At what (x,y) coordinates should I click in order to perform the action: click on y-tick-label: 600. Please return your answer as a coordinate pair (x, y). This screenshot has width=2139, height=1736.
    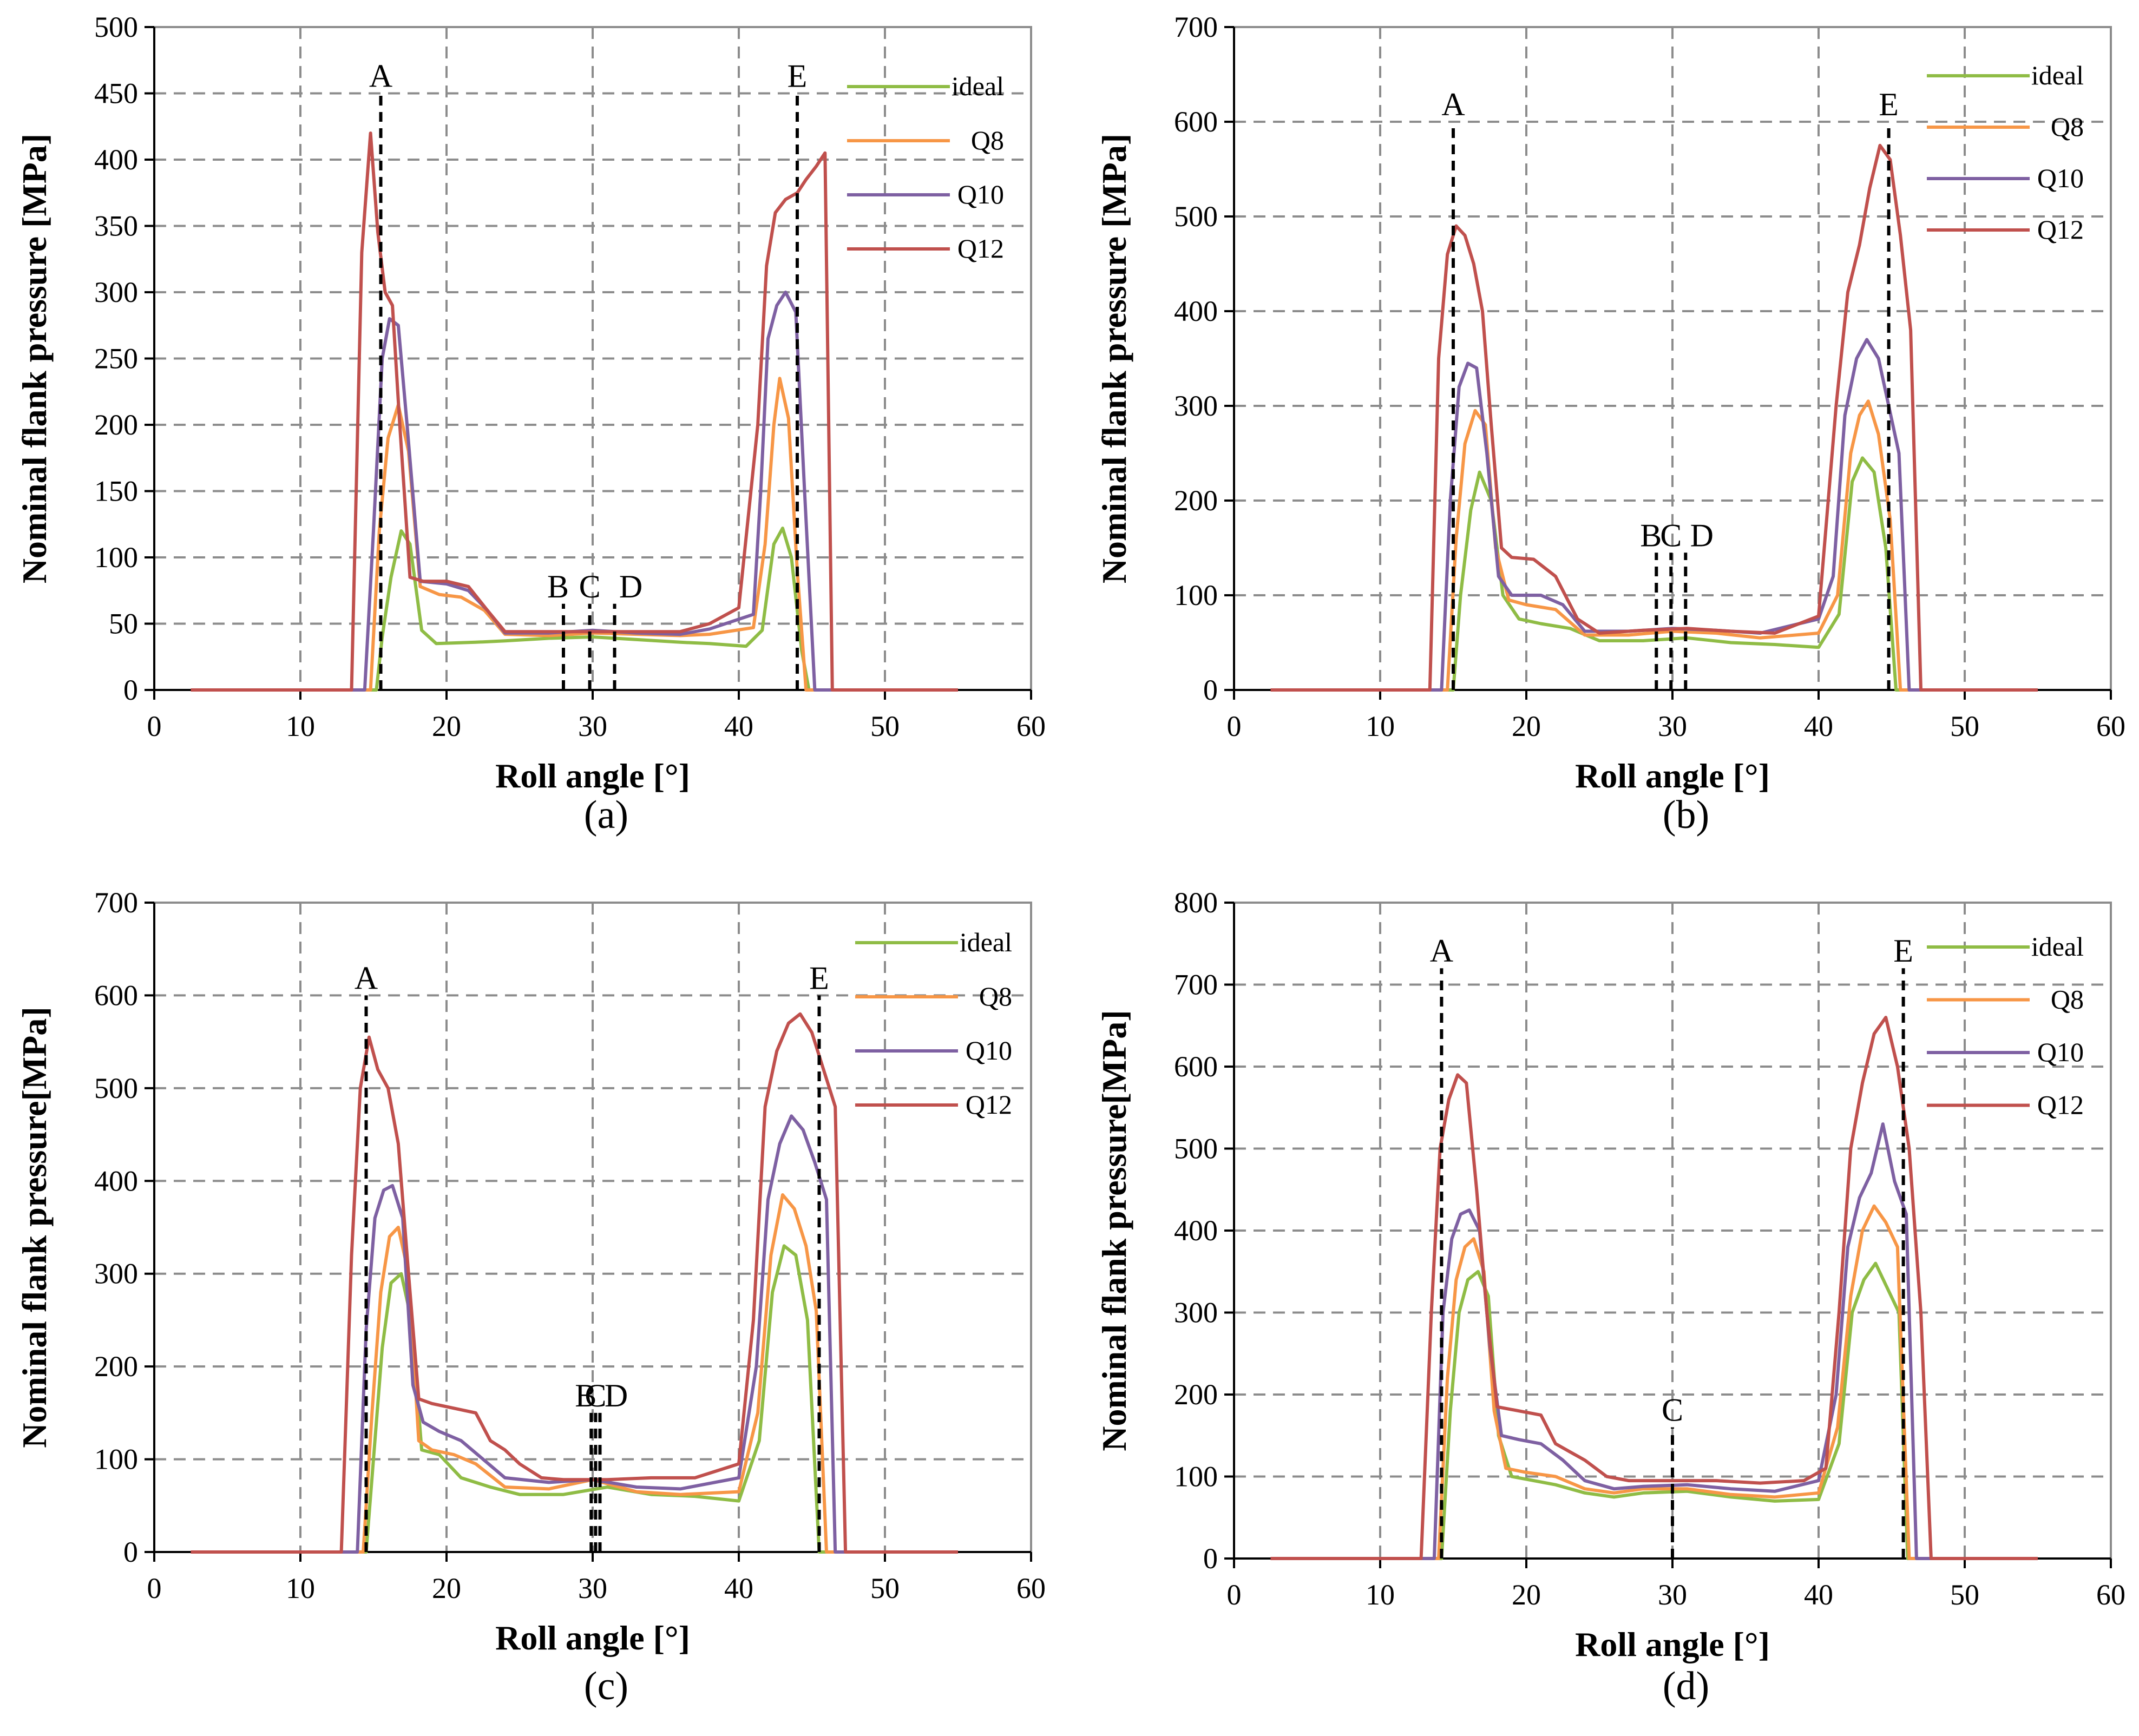
    Looking at the image, I should click on (1196, 1067).